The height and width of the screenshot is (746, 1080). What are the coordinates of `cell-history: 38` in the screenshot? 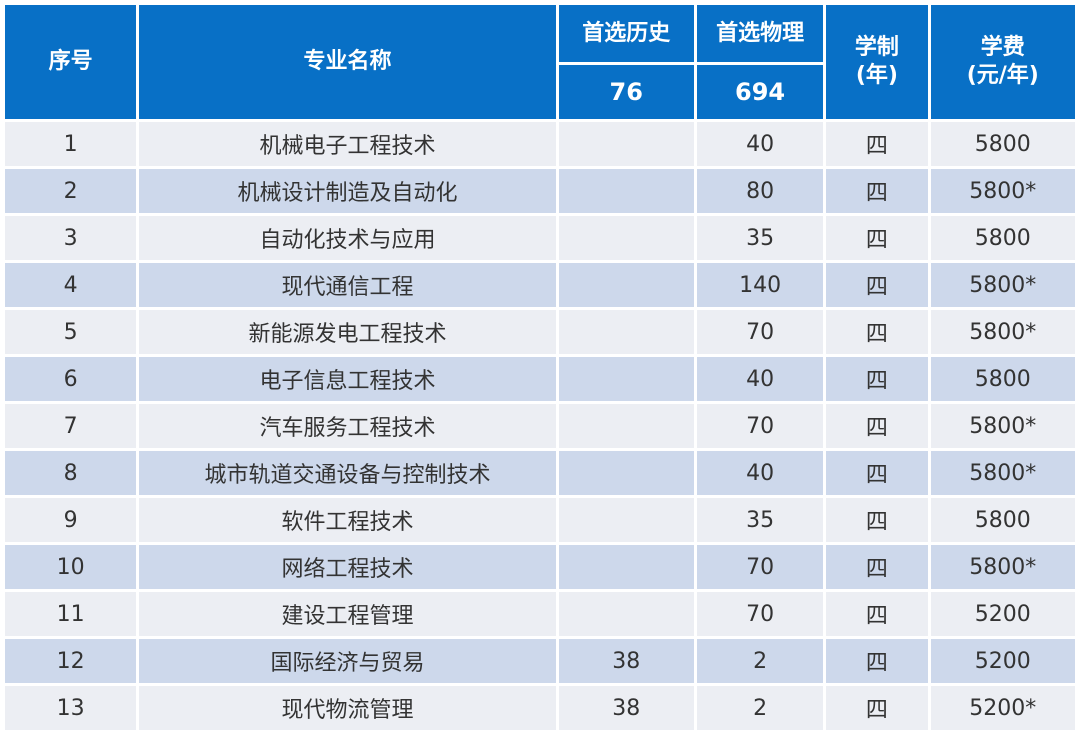 It's located at (626, 661).